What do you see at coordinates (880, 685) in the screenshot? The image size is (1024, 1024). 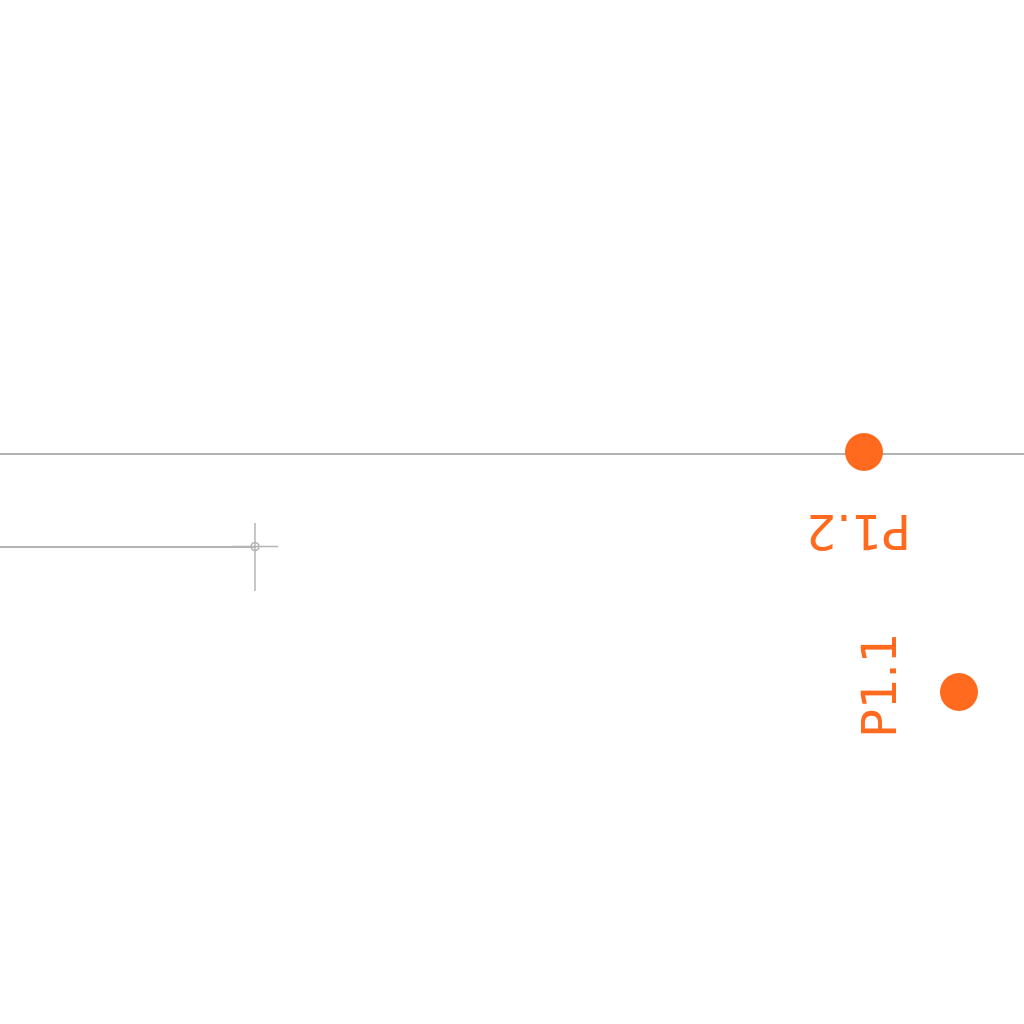 I see `pin-label-p1-1: P1.1` at bounding box center [880, 685].